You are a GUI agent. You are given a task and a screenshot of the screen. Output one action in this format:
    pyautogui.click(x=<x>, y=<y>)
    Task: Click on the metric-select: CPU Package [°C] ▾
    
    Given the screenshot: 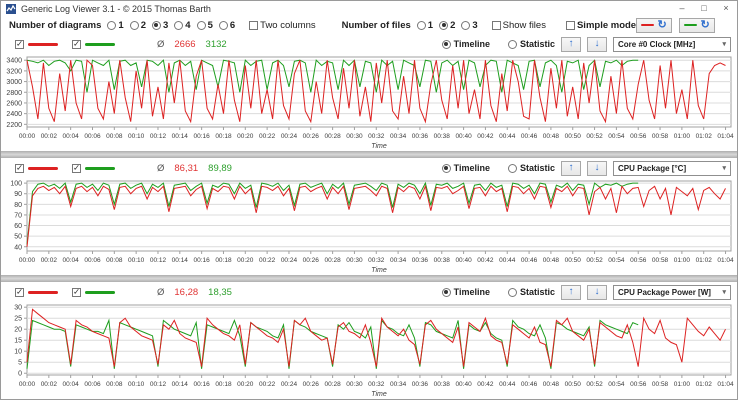 What is the action you would take?
    pyautogui.click(x=672, y=168)
    